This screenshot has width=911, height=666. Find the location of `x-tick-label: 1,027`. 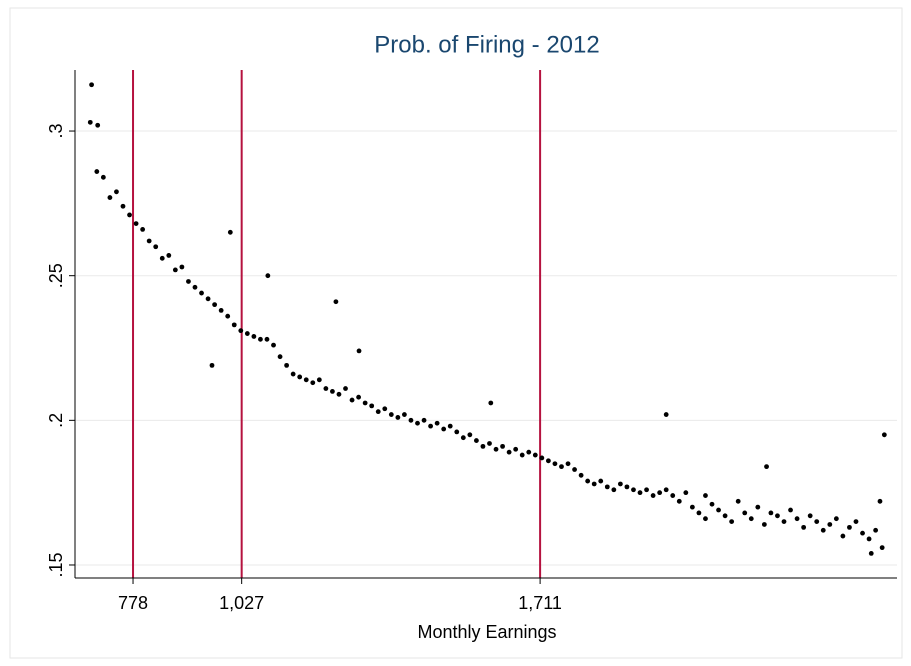

x-tick-label: 1,027 is located at coordinates (241, 603).